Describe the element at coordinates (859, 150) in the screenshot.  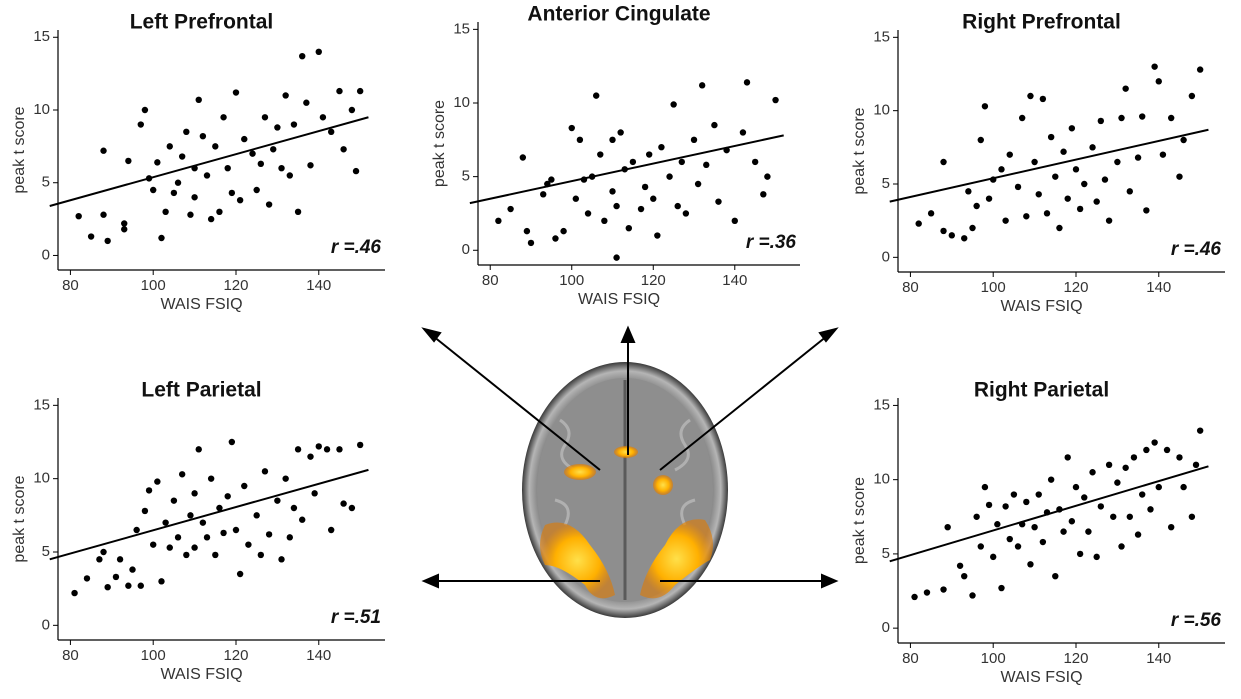
I see `y-axis-label: peak t score` at that location.